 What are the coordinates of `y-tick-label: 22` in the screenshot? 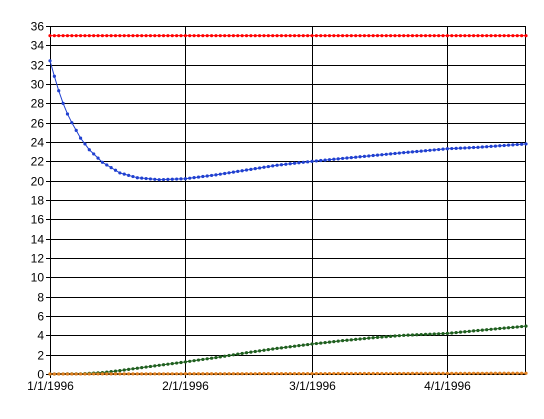 It's located at (38, 162).